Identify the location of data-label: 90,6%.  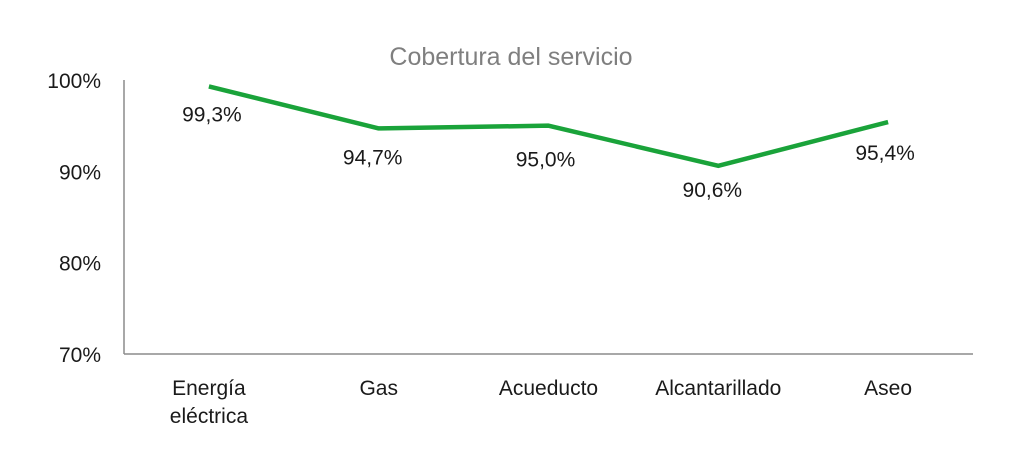
(713, 190).